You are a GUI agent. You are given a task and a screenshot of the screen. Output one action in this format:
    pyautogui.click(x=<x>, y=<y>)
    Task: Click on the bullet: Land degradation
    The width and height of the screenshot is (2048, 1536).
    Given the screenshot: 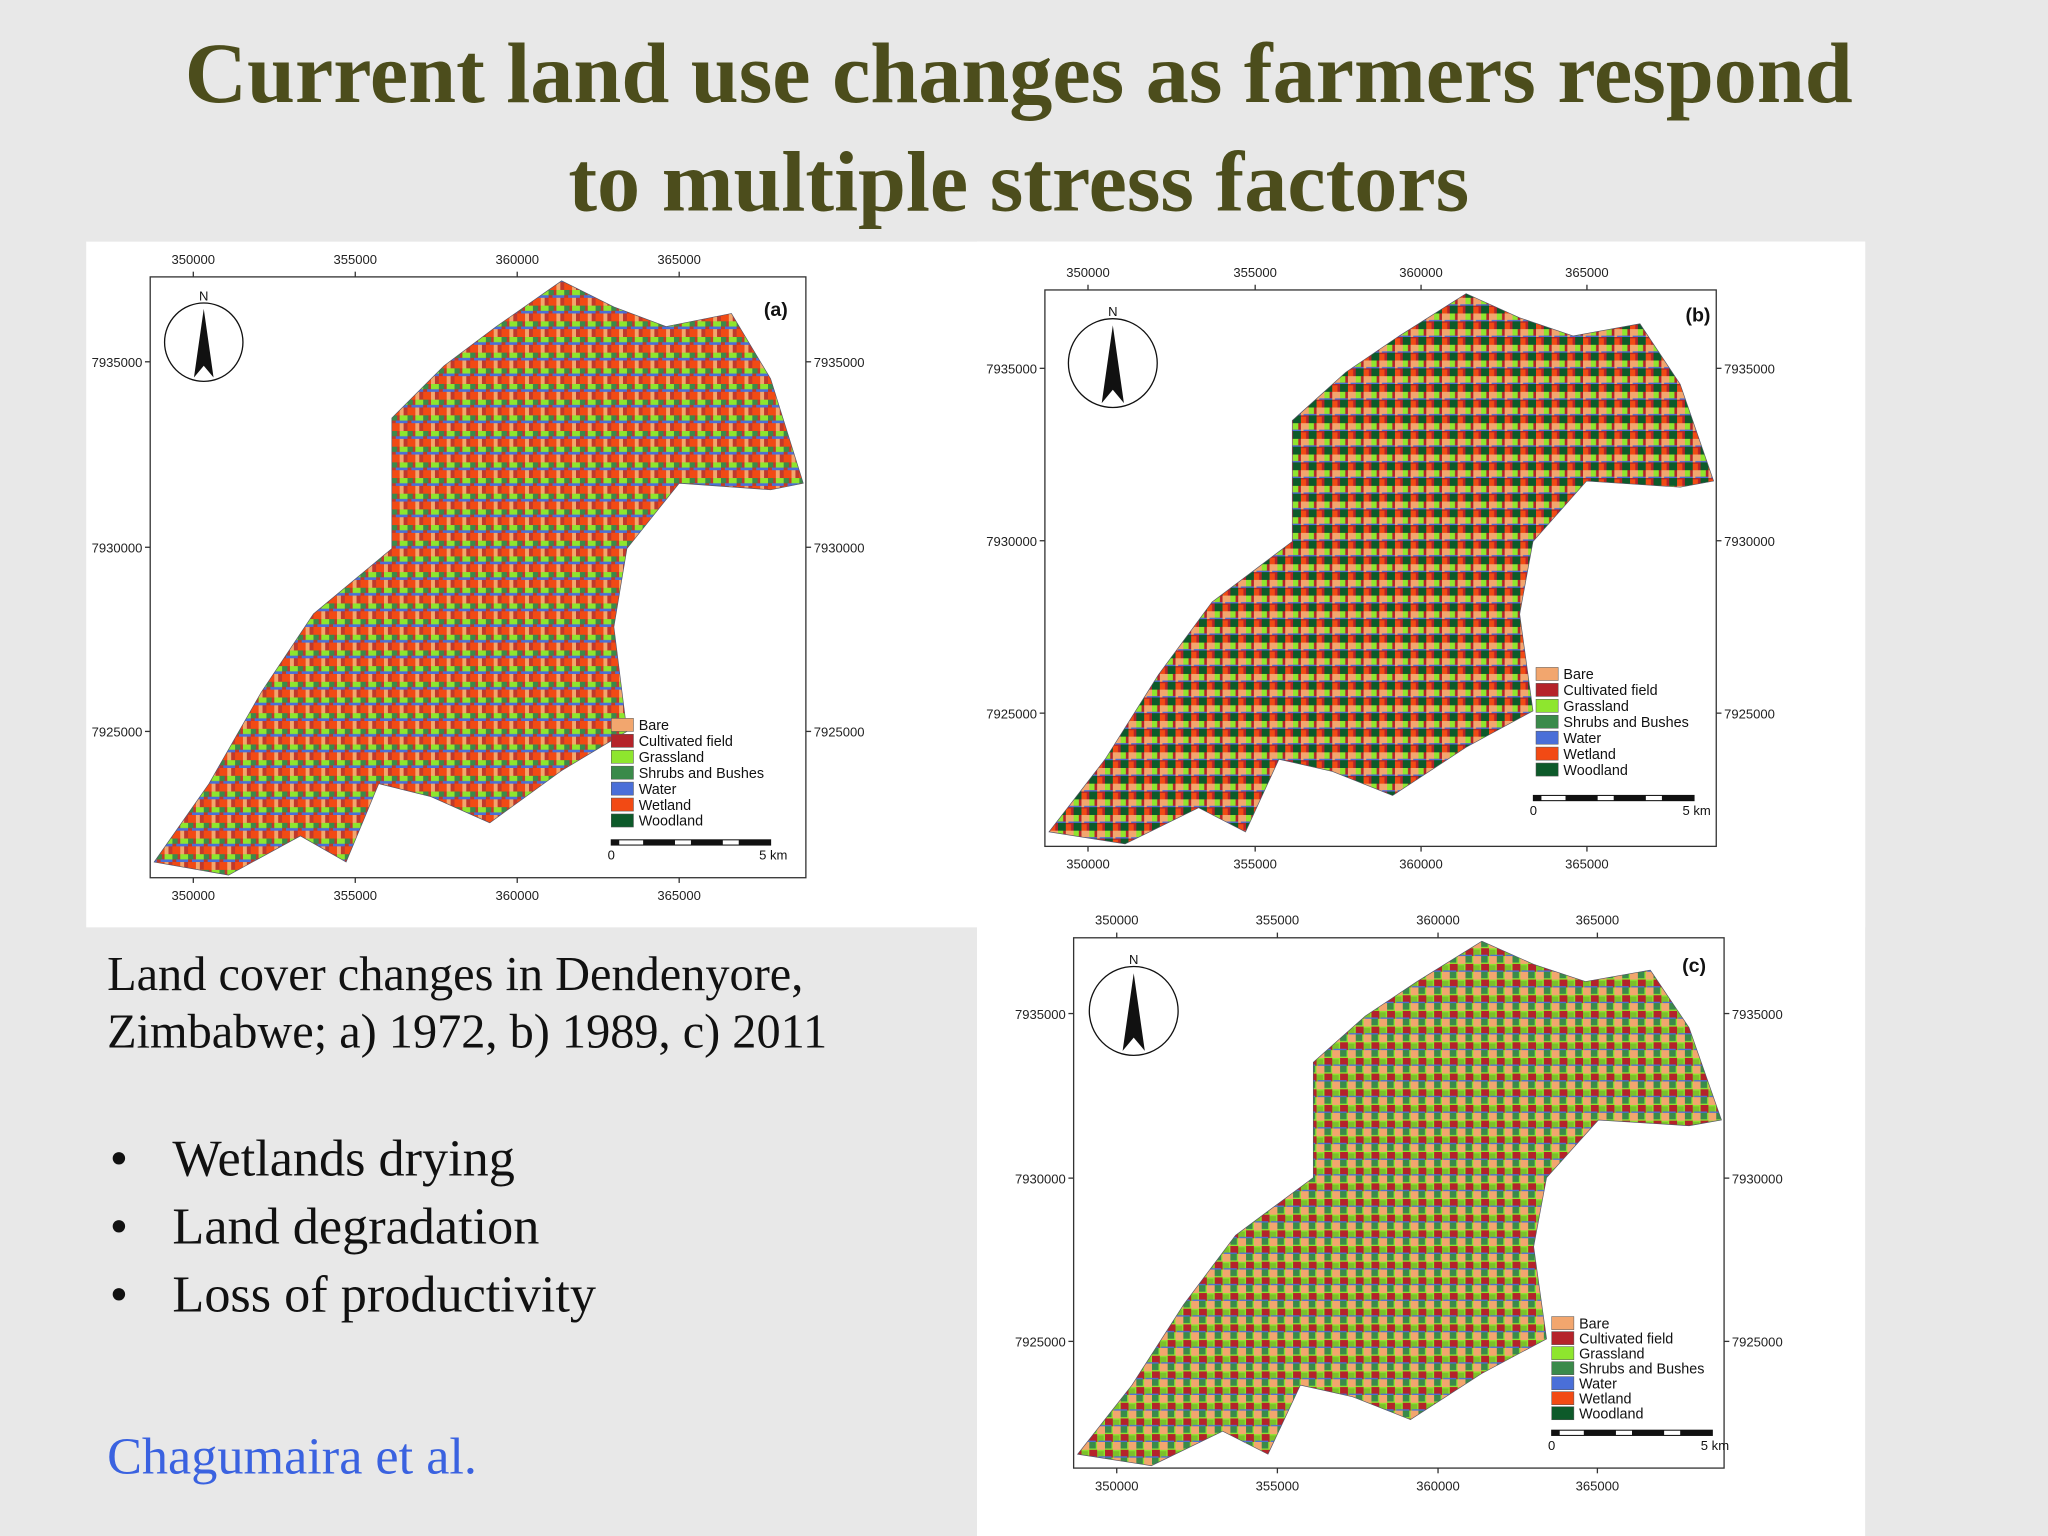 What is the action you would take?
    pyautogui.click(x=355, y=1226)
    